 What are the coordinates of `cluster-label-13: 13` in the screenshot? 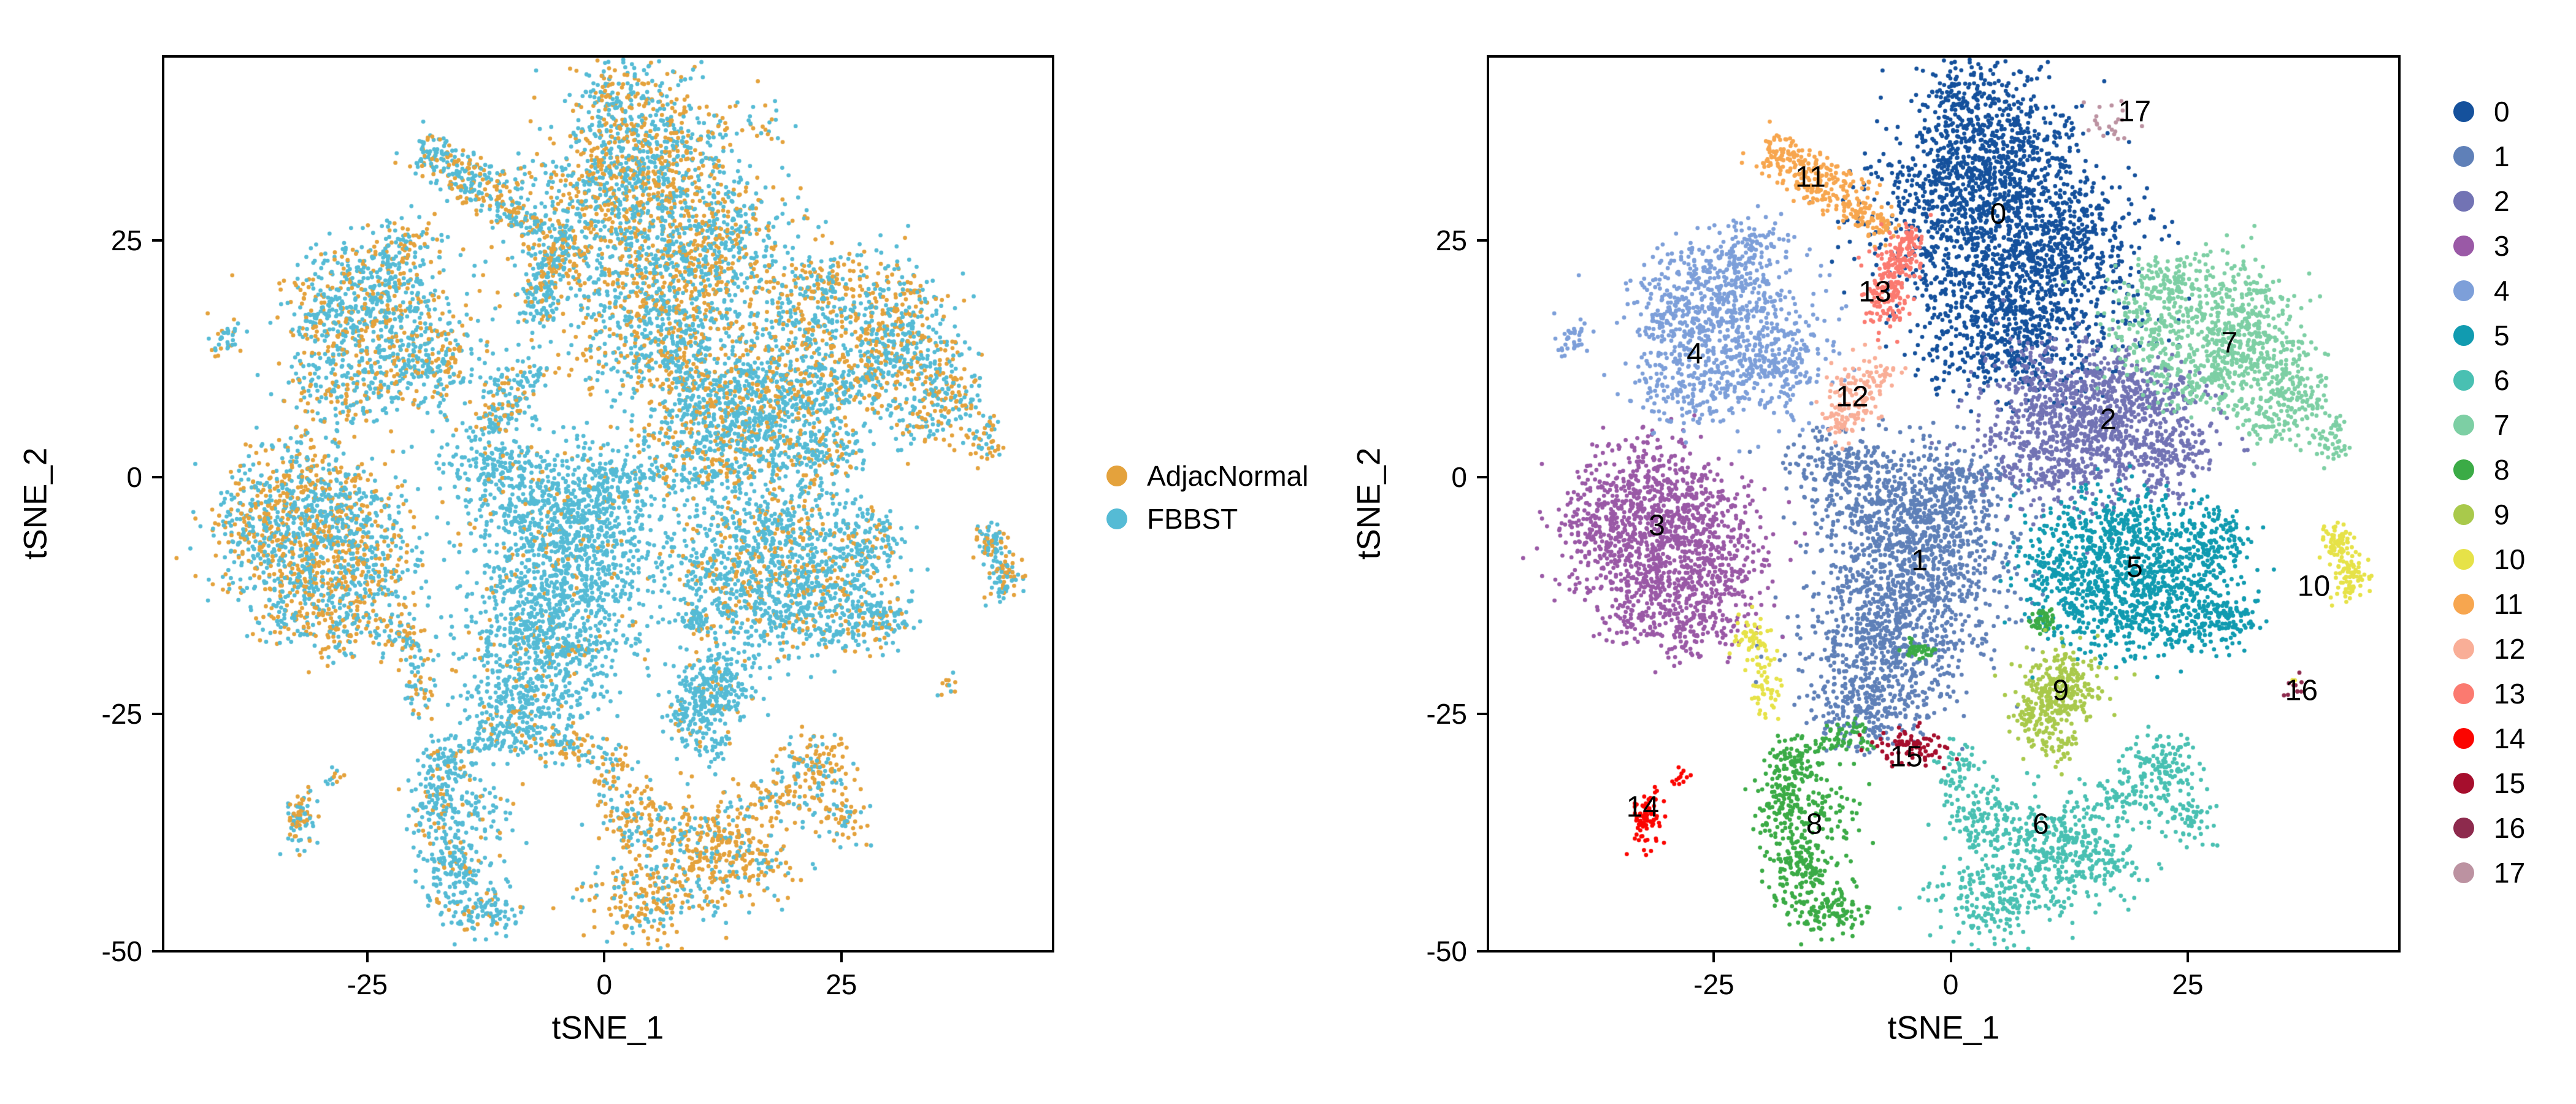 It's located at (1875, 291).